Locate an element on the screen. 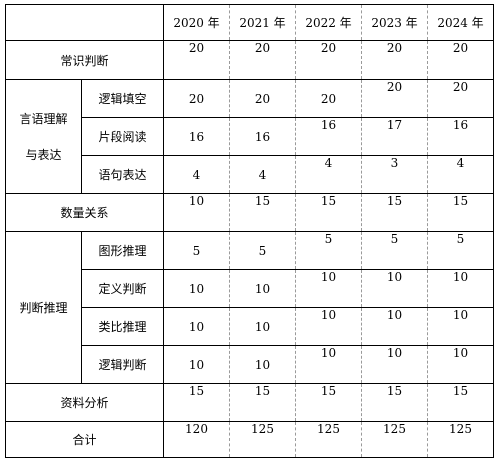 Image resolution: width=498 pixels, height=468 pixels. header-row: 2020 年 2021 年 2022 年 2023 年 2024 年 is located at coordinates (249, 22).